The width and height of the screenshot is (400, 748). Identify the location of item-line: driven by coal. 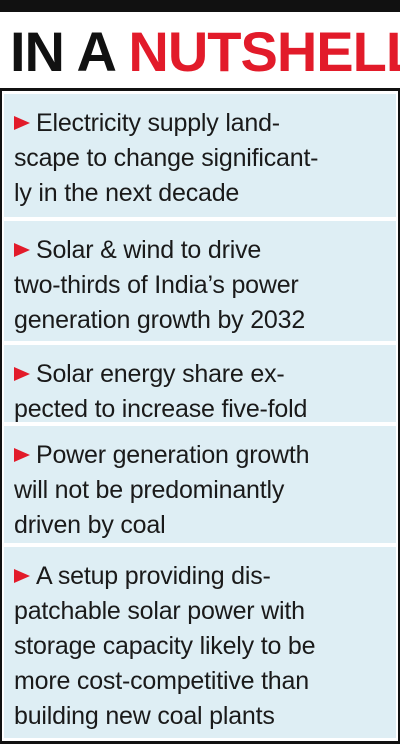
(90, 525).